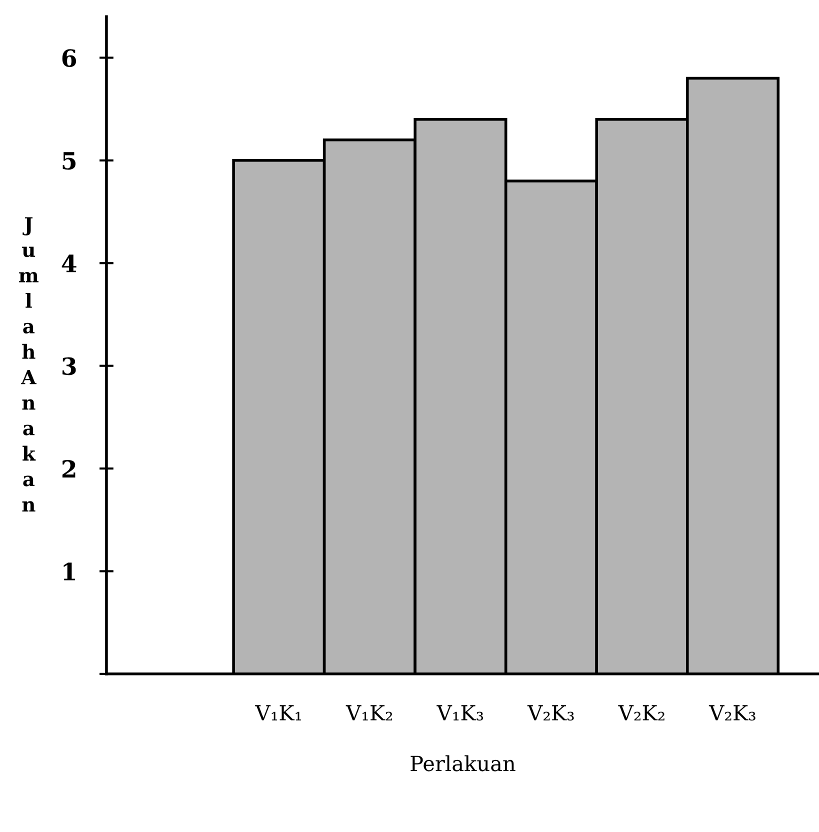  What do you see at coordinates (463, 763) in the screenshot?
I see `x-axis-title: Perlakuan` at bounding box center [463, 763].